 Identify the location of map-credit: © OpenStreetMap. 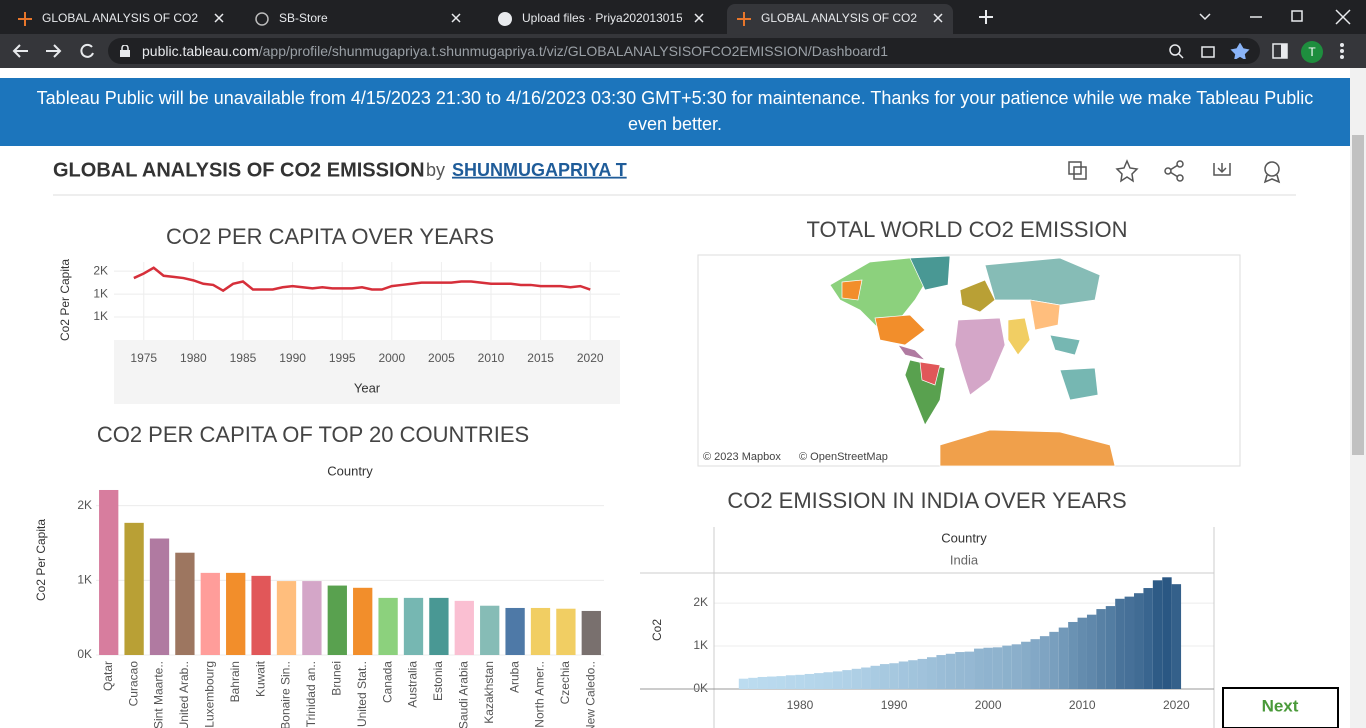
(843, 457).